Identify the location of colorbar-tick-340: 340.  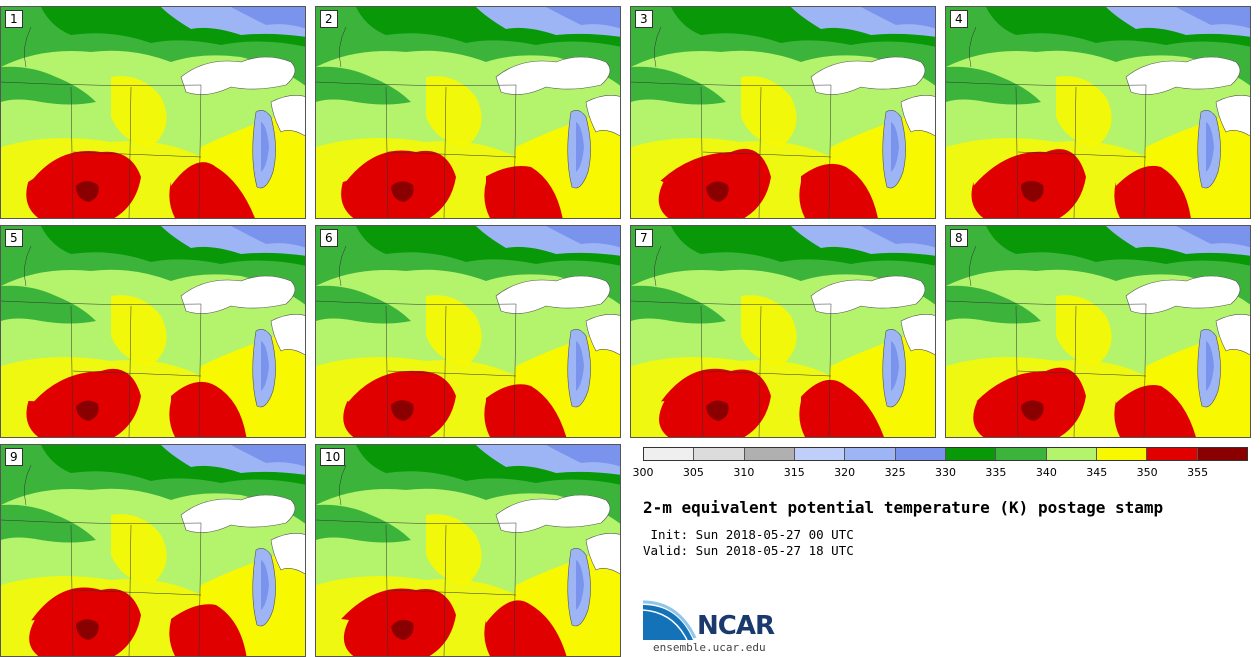
(1046, 472).